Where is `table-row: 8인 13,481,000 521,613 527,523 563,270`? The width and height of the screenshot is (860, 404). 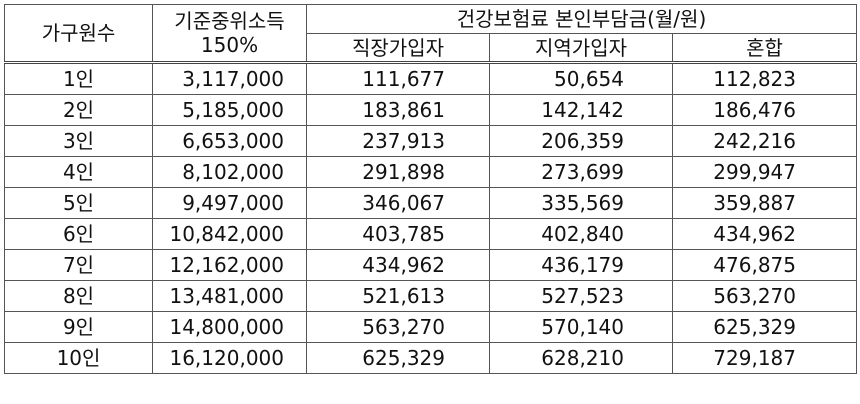
table-row: 8인 13,481,000 521,613 527,523 563,270 is located at coordinates (431, 296).